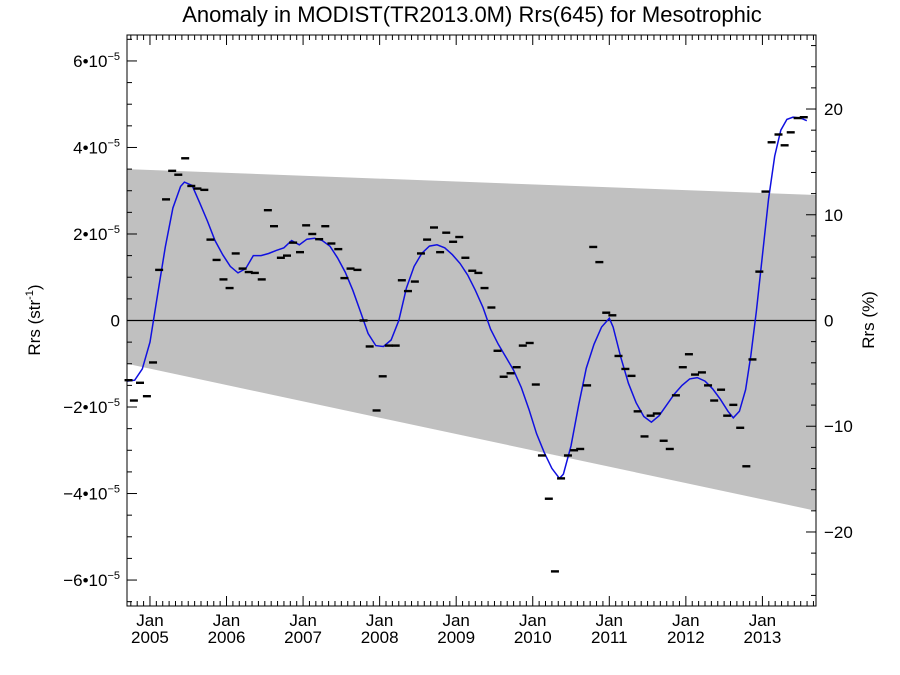 This screenshot has width=900, height=675. What do you see at coordinates (34, 287) in the screenshot?
I see `y-axis-label-tail: )` at bounding box center [34, 287].